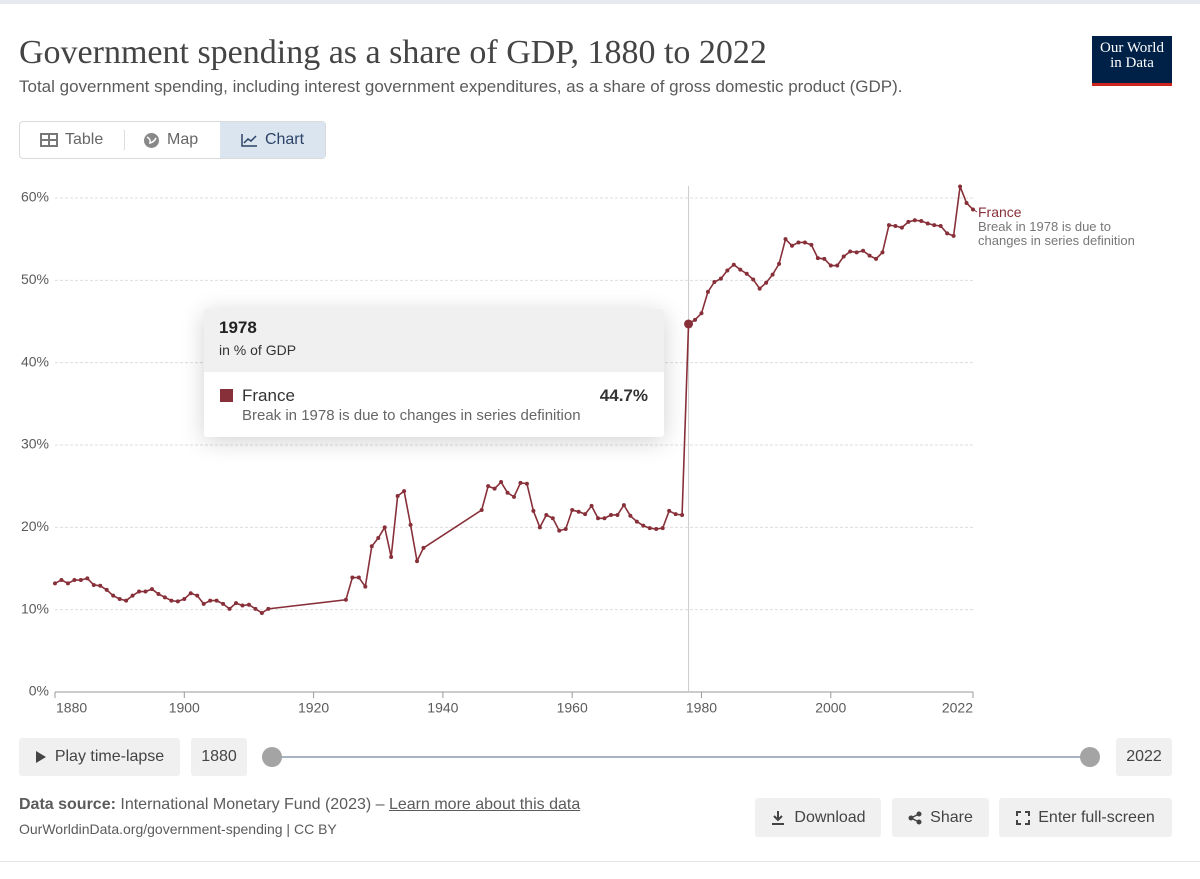 The width and height of the screenshot is (1200, 879). Describe the element at coordinates (268, 395) in the screenshot. I see `tooltip-series: France` at that location.